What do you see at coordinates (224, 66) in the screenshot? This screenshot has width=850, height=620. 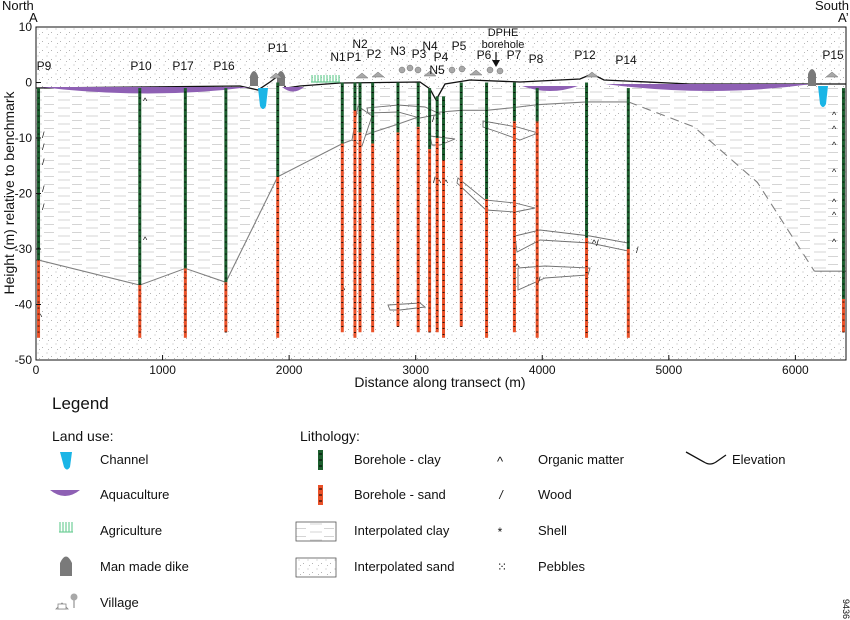 I see `borehole-label: P16` at bounding box center [224, 66].